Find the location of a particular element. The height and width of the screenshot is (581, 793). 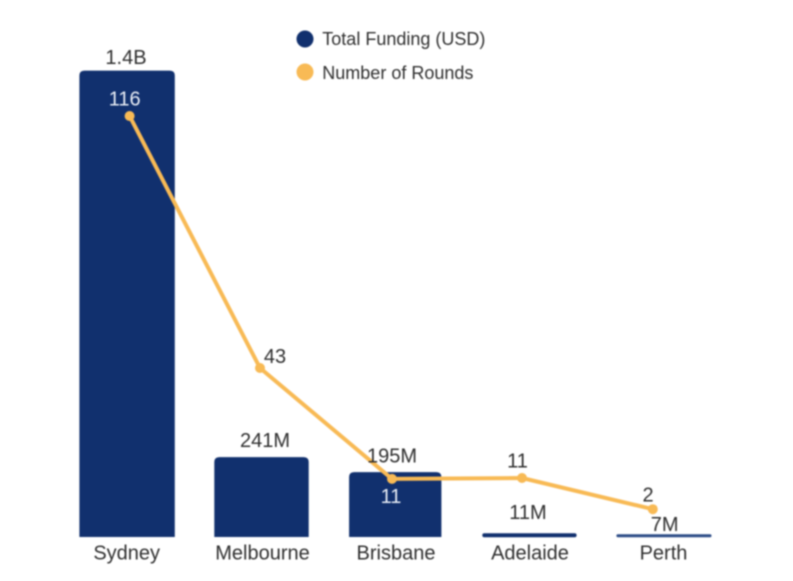

svg-text: Brisbane is located at coordinates (396, 554).